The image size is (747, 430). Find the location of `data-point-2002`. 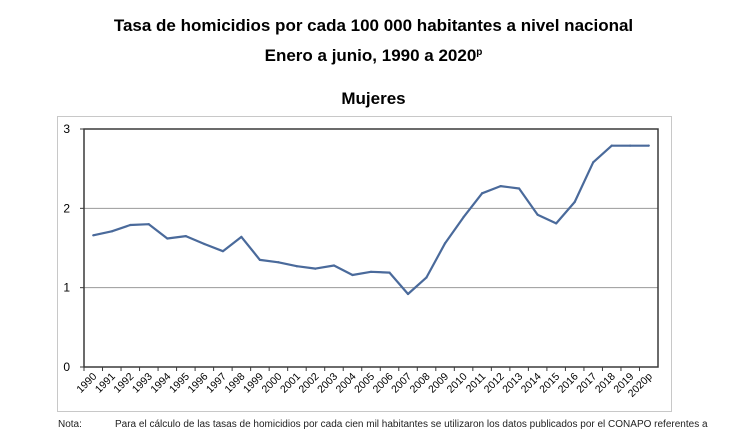

data-point-2002 is located at coordinates (315, 268).